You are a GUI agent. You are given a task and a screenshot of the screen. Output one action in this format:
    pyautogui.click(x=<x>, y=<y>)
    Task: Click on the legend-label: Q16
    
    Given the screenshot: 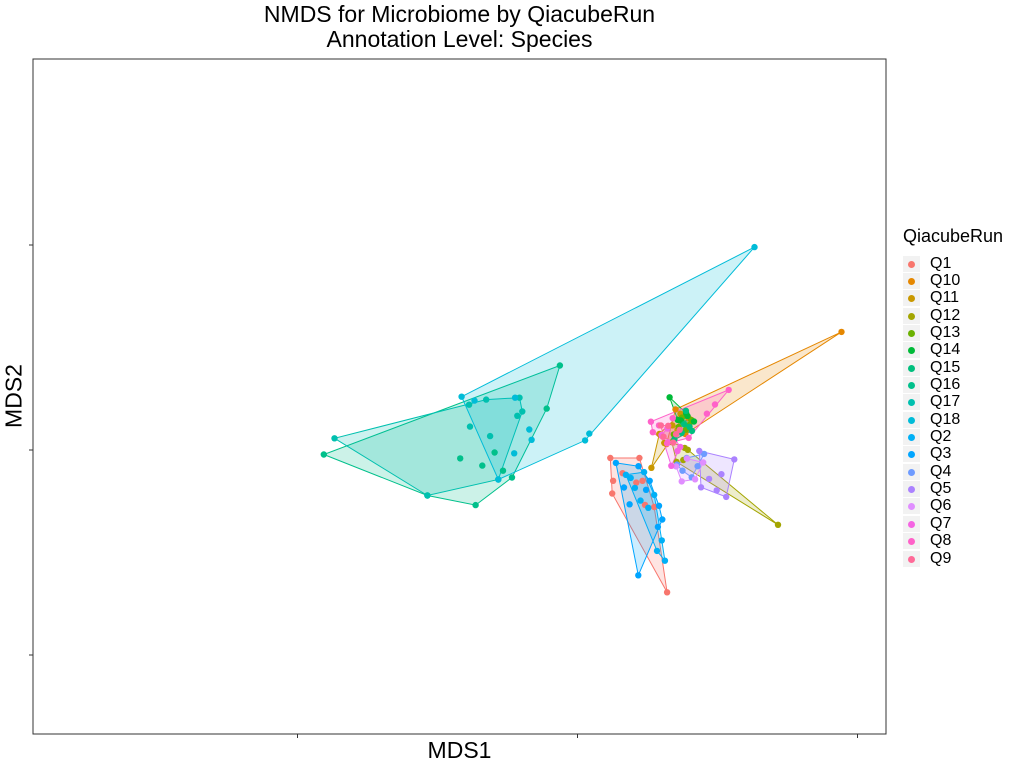 What is the action you would take?
    pyautogui.click(x=945, y=385)
    